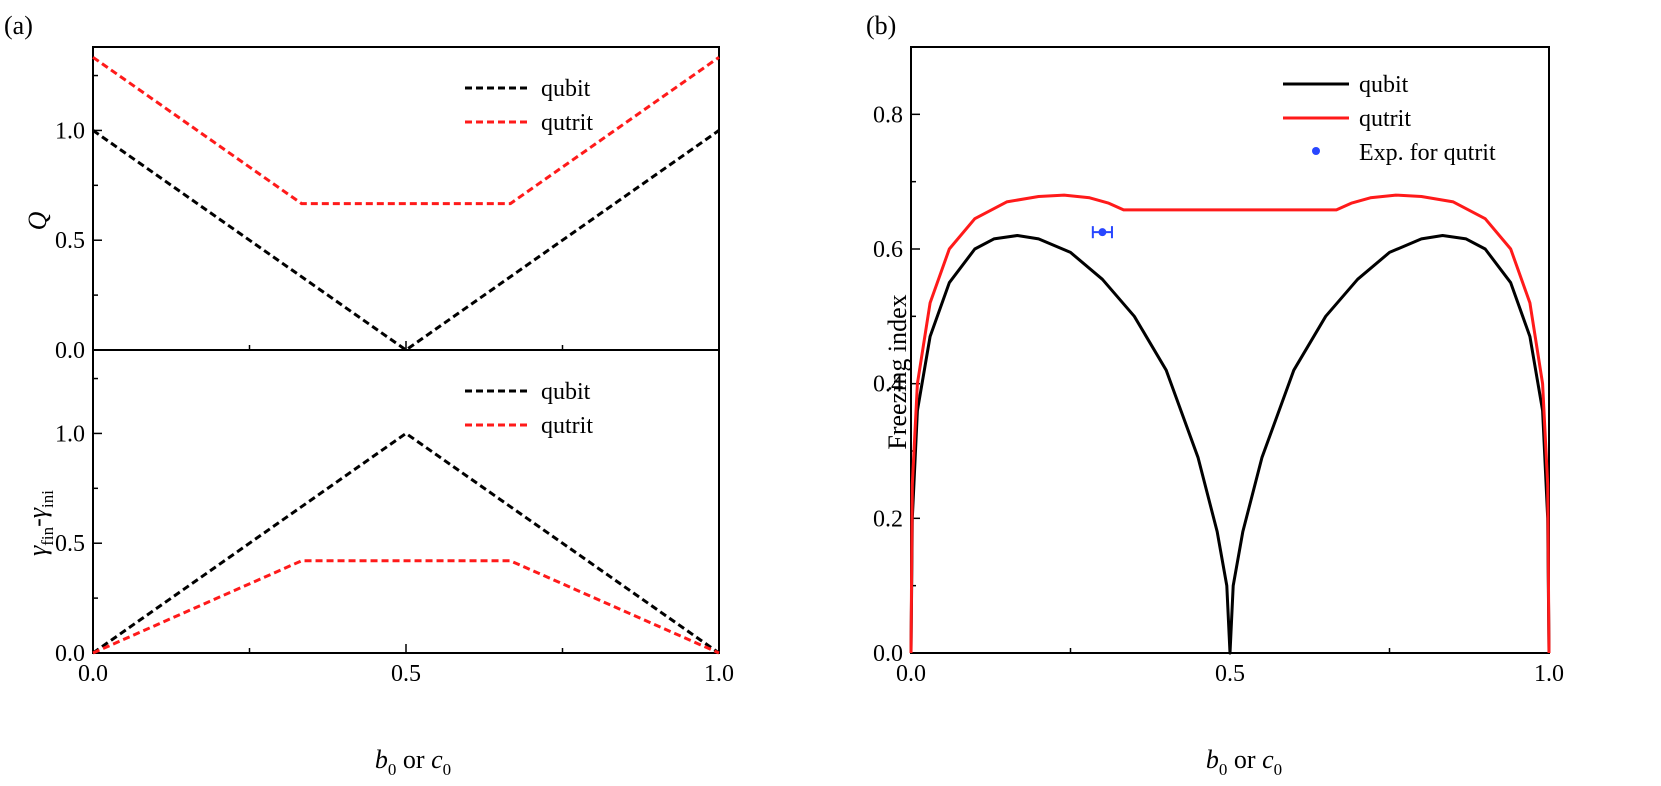 The image size is (1661, 786). What do you see at coordinates (881, 25) in the screenshot?
I see `panel-label-b: (b)` at bounding box center [881, 25].